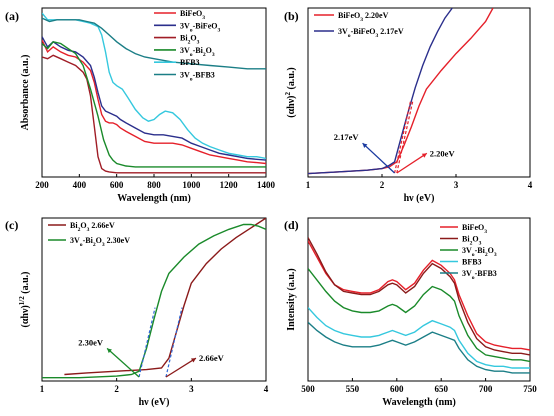 Image resolution: width=554 pixels, height=416 pixels. What do you see at coordinates (12, 16) in the screenshot?
I see `panel-label: (a)` at bounding box center [12, 16].